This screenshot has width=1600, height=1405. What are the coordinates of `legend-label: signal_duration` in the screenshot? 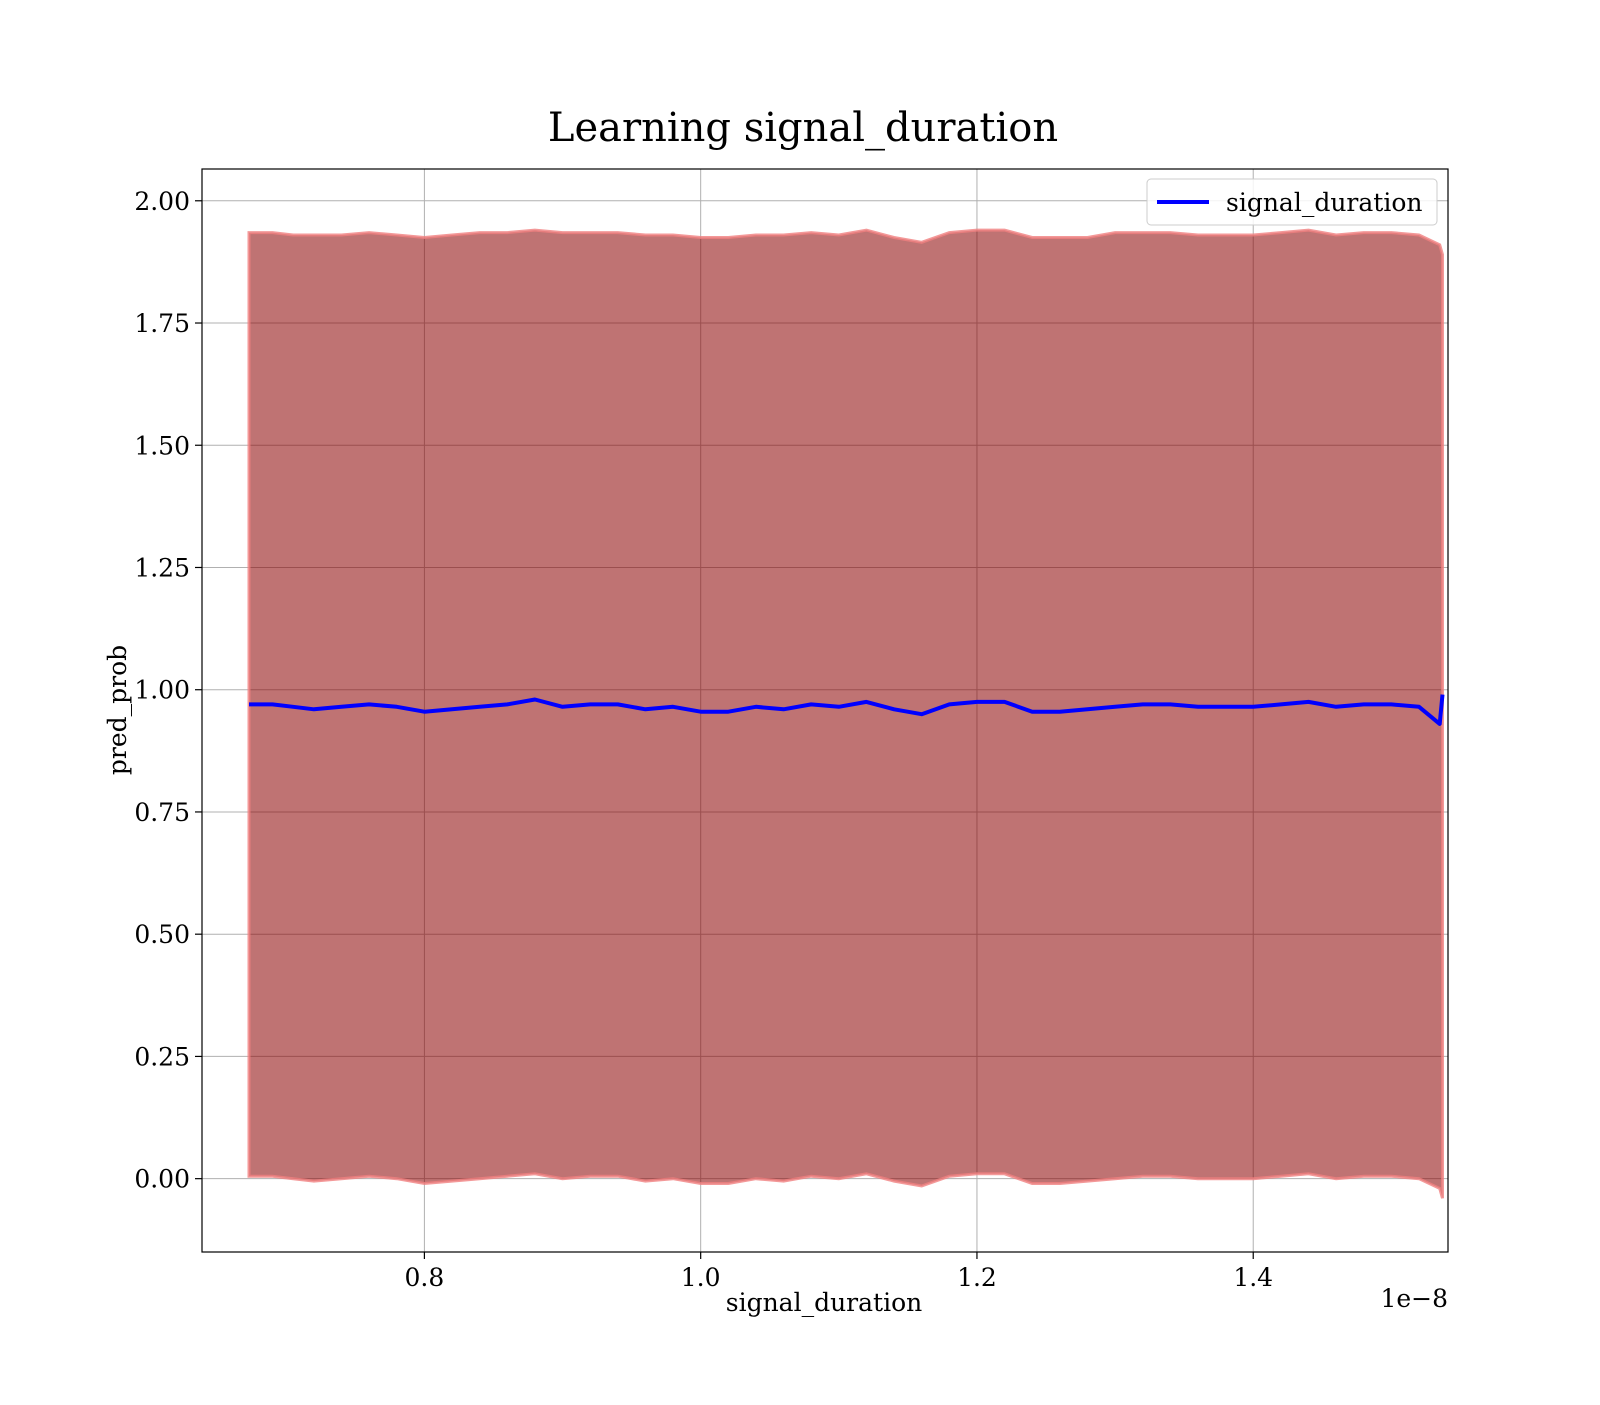 It's located at (1324, 202).